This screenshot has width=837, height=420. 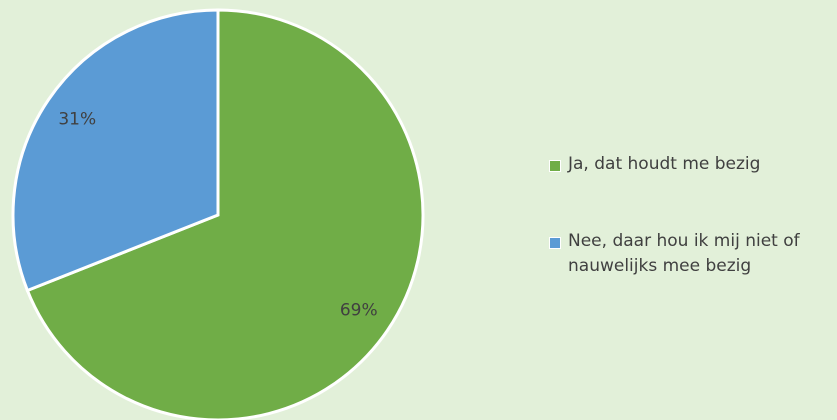 What do you see at coordinates (664, 164) in the screenshot?
I see `legend-label: Ja, dat houdt me bezig` at bounding box center [664, 164].